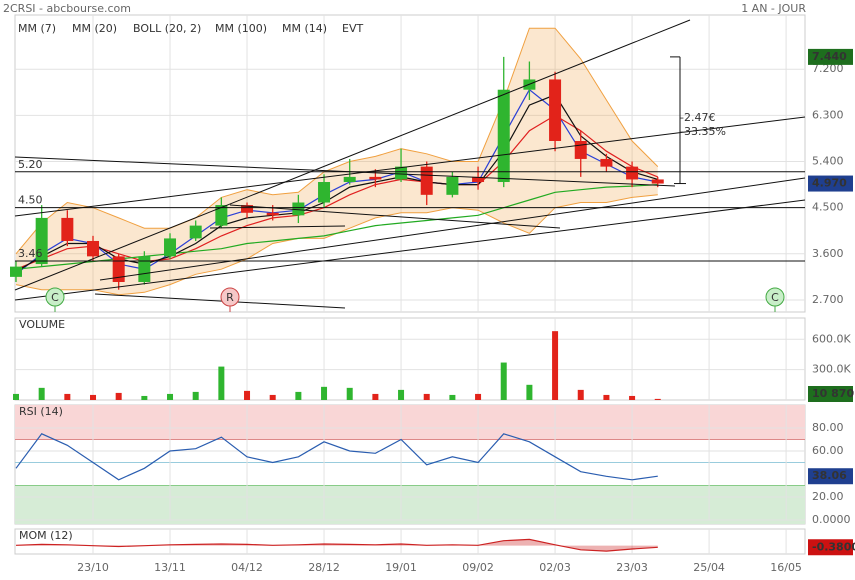 This screenshot has width=855, height=580. What do you see at coordinates (828, 450) in the screenshot?
I see `y-tick-label: 60.00` at bounding box center [828, 450].